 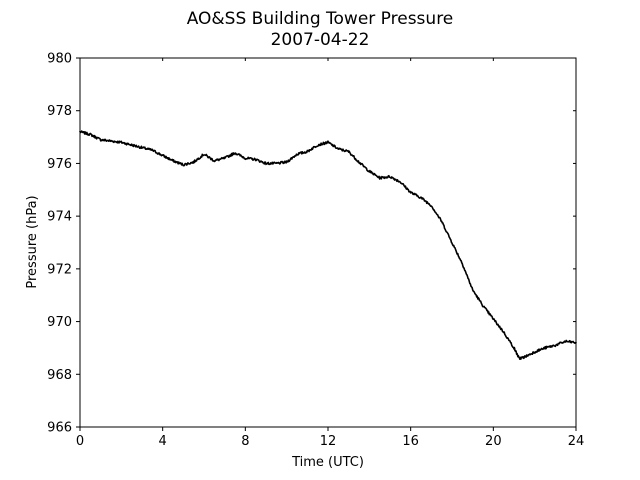 What do you see at coordinates (59, 322) in the screenshot?
I see `y-tick-label-970: 970` at bounding box center [59, 322].